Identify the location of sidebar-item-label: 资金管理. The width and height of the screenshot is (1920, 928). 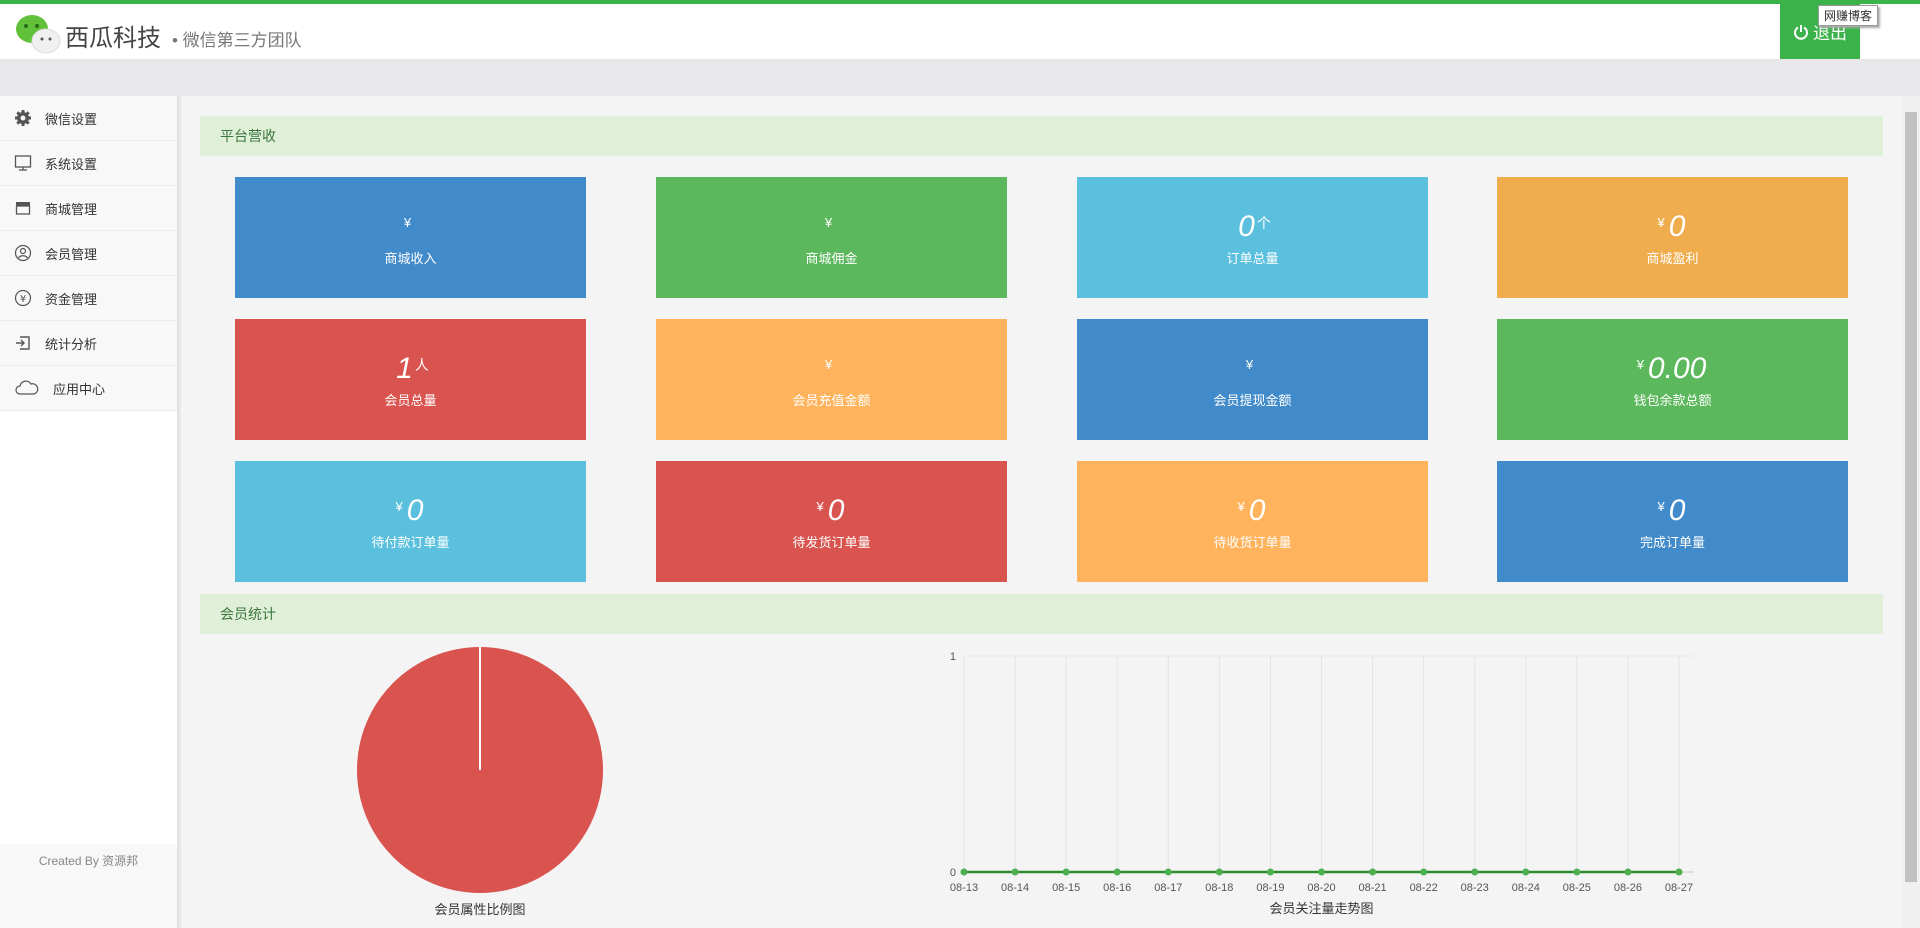
(71, 299).